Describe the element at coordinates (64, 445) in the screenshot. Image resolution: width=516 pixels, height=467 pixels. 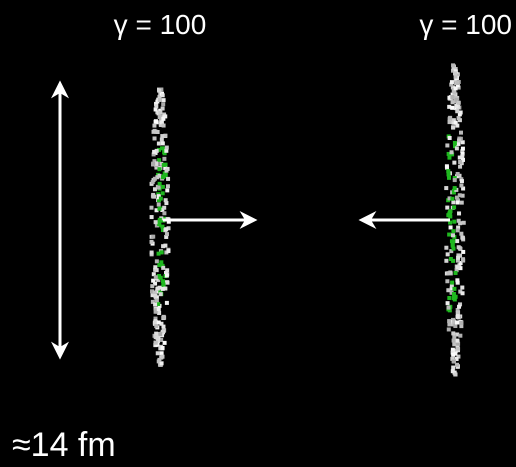
I see `size-label: ≈14 fm` at that location.